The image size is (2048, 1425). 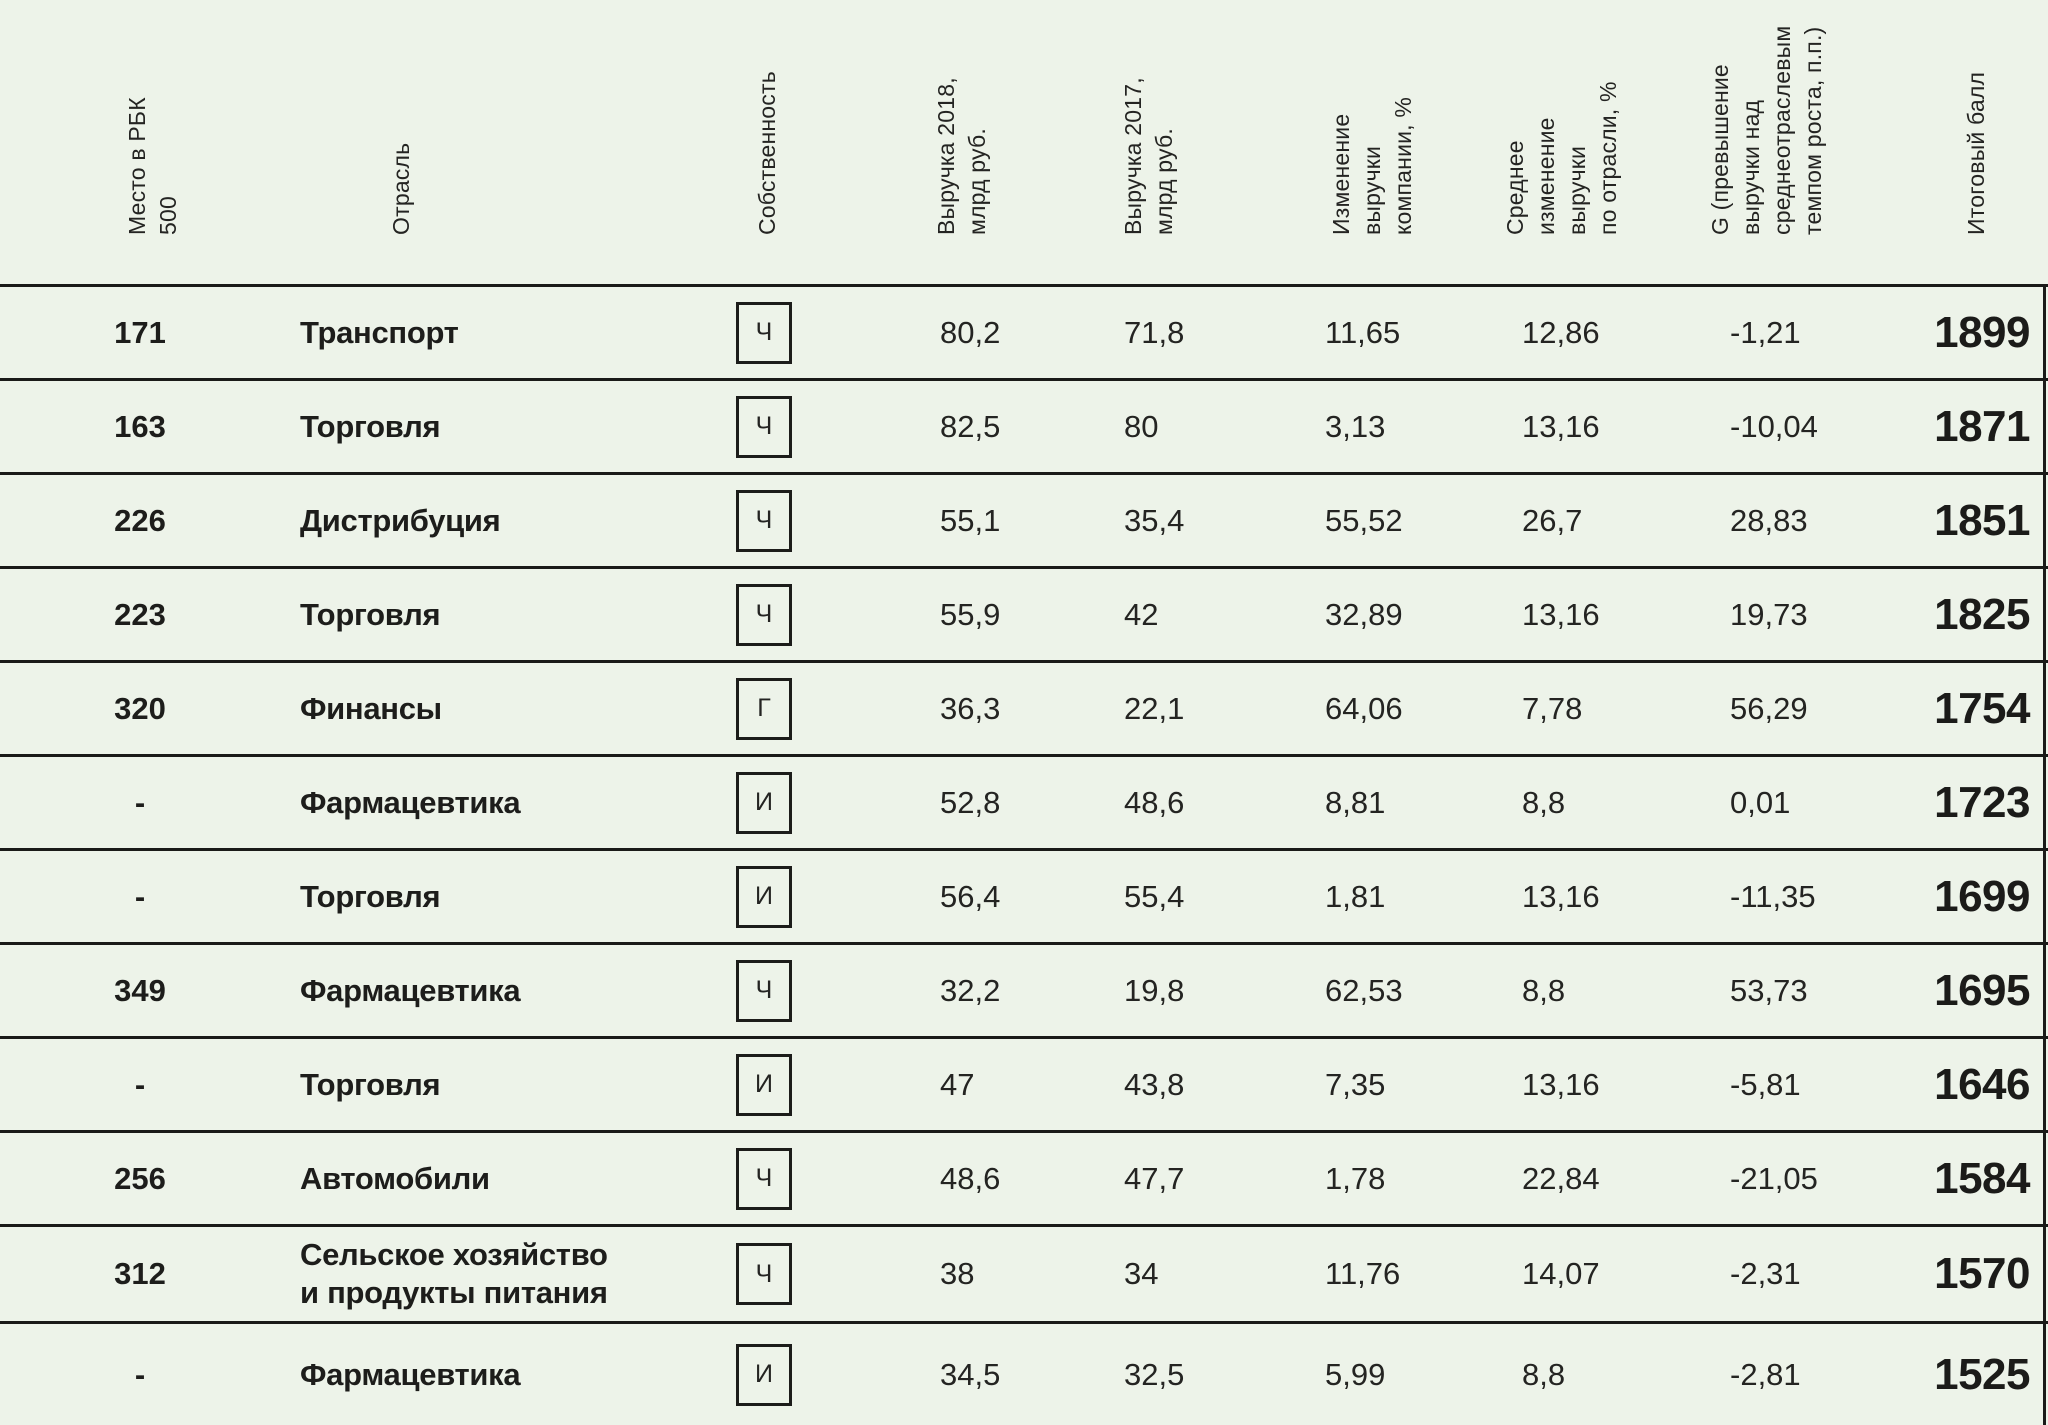 I want to click on company-change-cell: 5,99, so click(x=1355, y=1374).